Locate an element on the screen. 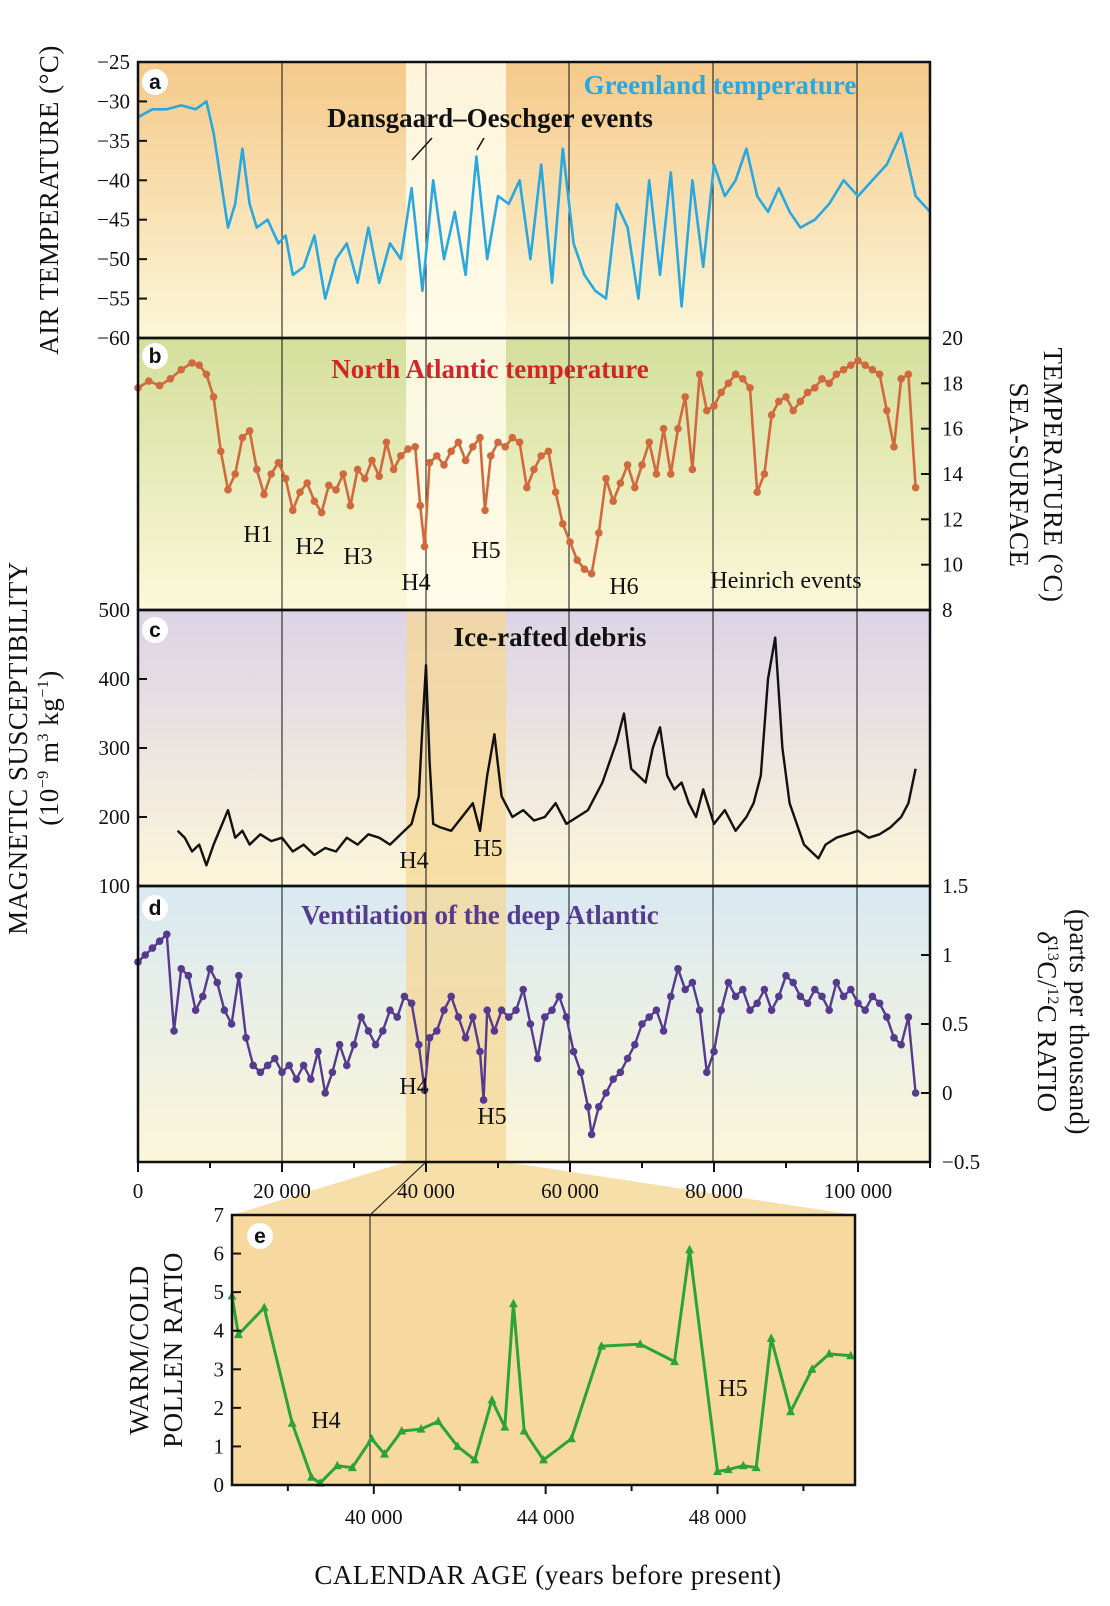 Image resolution: width=1110 pixels, height=1606 pixels. event-label-h4: H4 is located at coordinates (415, 583).